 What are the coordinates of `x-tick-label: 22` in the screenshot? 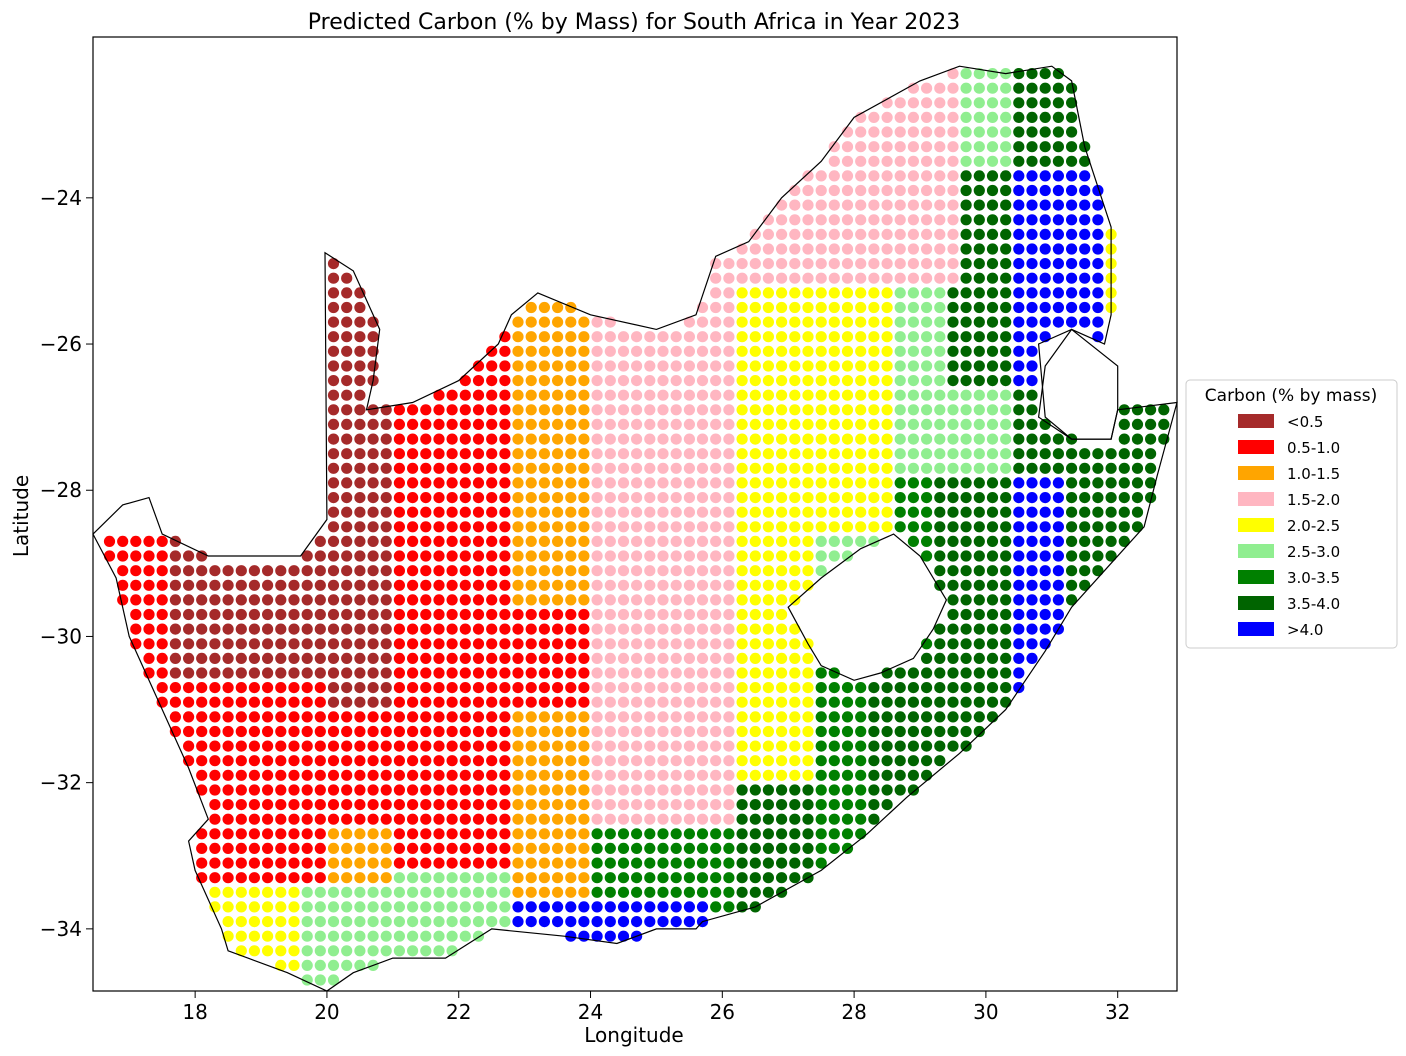 It's located at (458, 1012).